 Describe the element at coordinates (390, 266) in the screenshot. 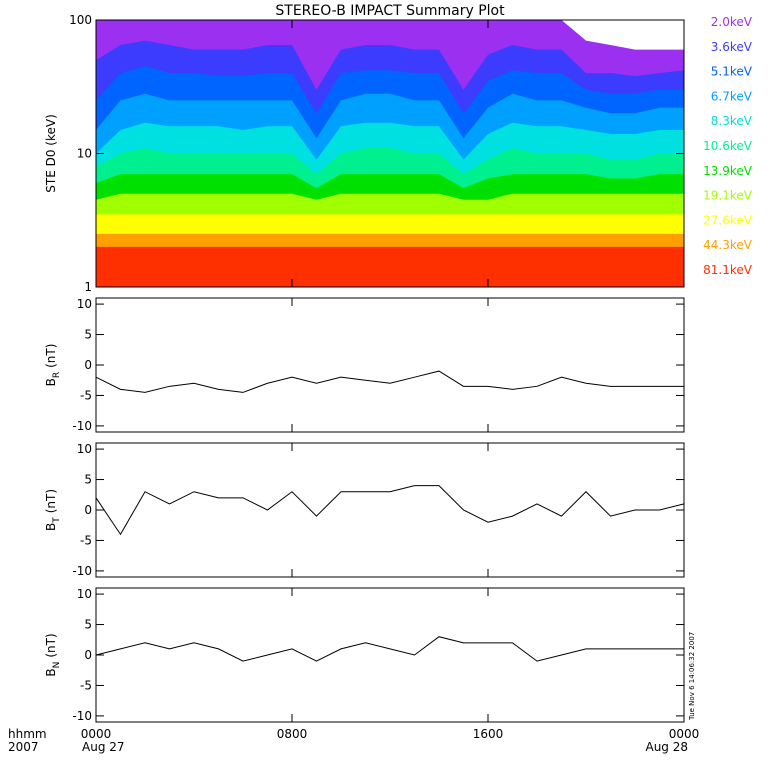

I see `energy-band` at that location.